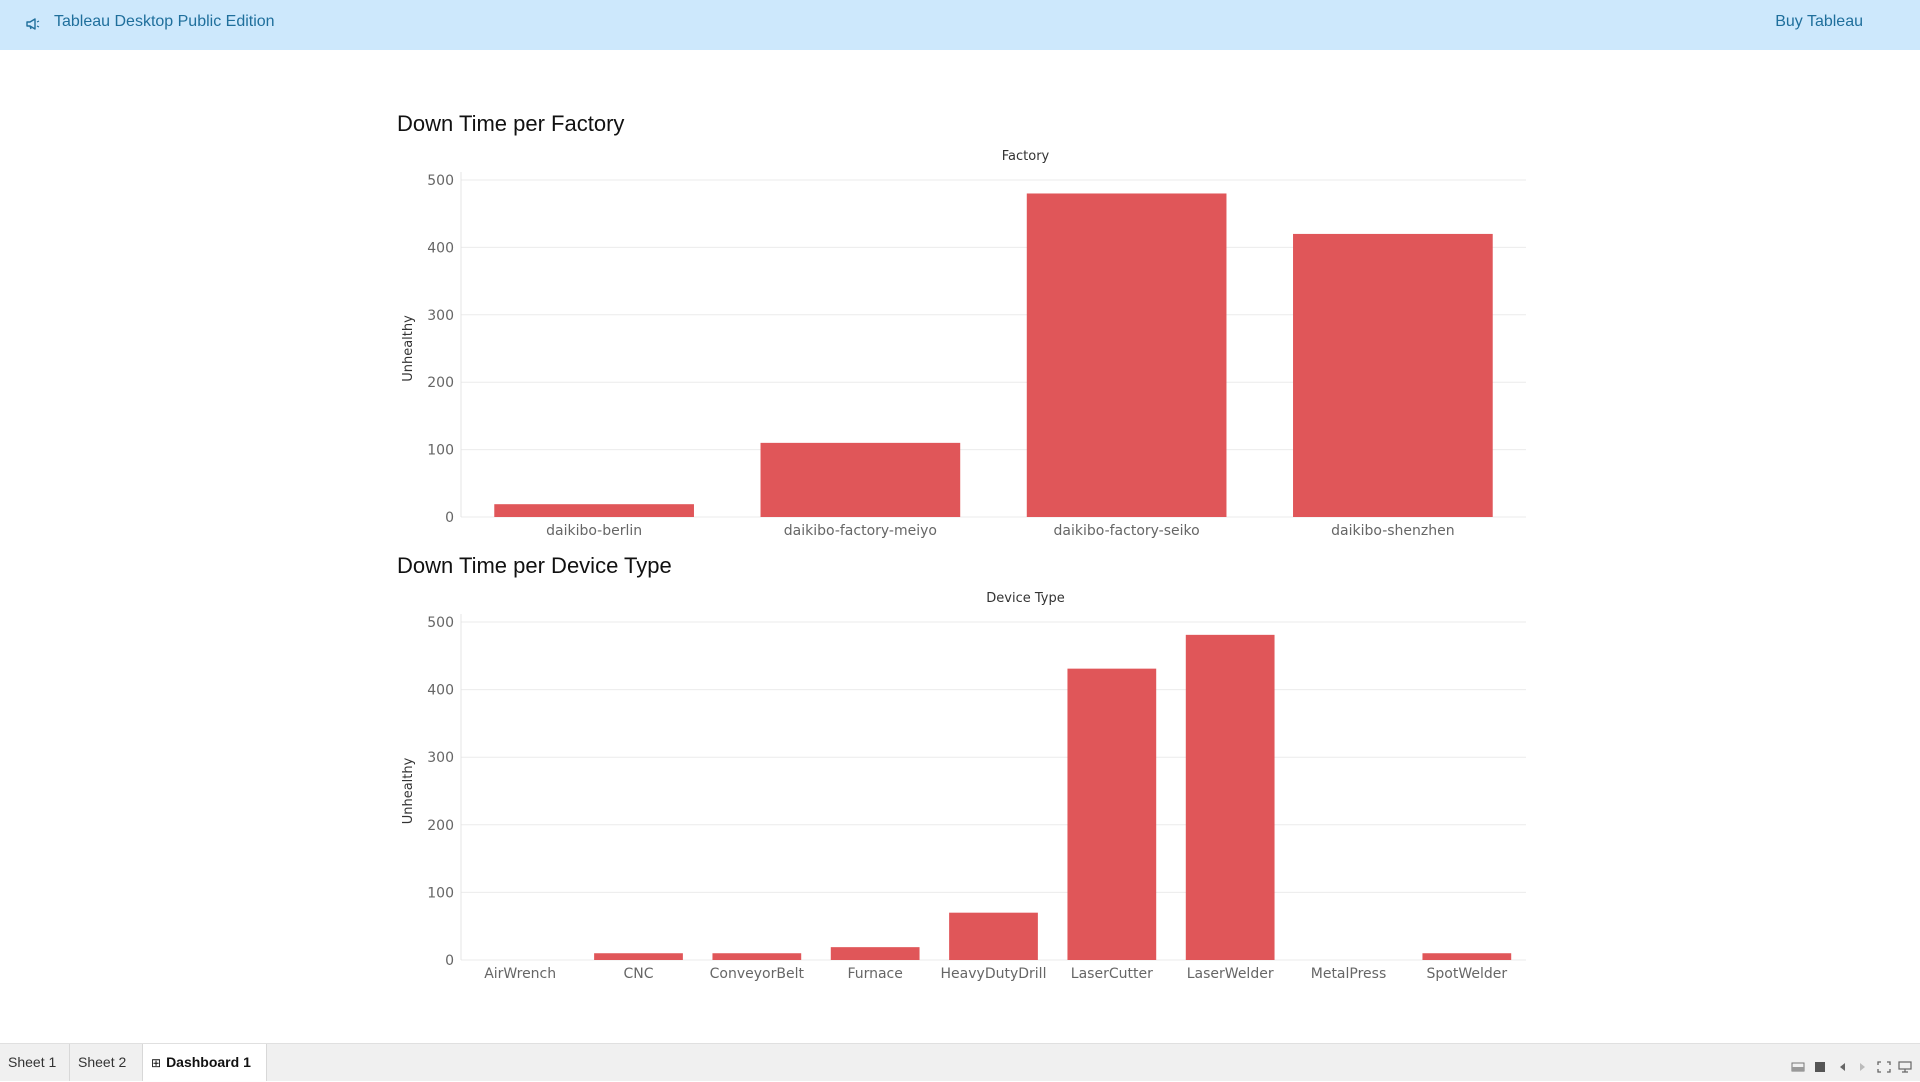  Describe the element at coordinates (1843, 1067) in the screenshot. I see `prev-icon` at that location.